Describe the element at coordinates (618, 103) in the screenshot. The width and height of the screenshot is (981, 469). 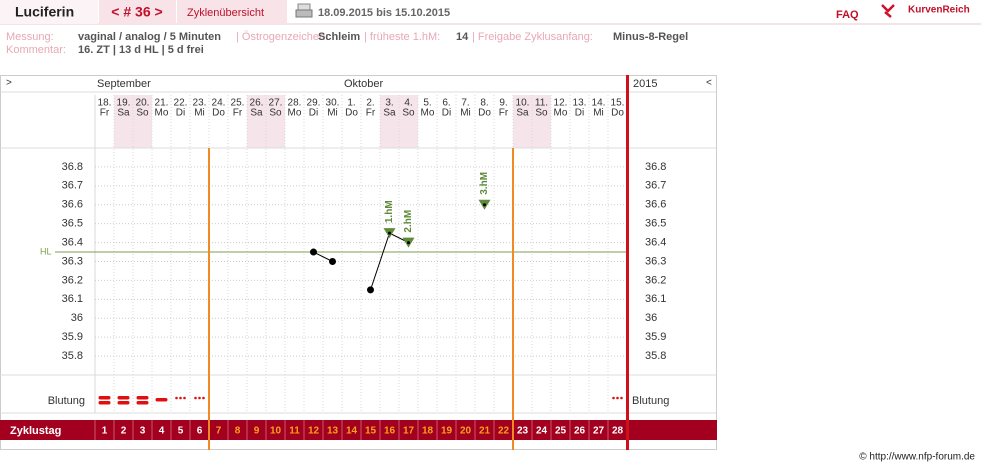
I see `day-label: 15.` at that location.